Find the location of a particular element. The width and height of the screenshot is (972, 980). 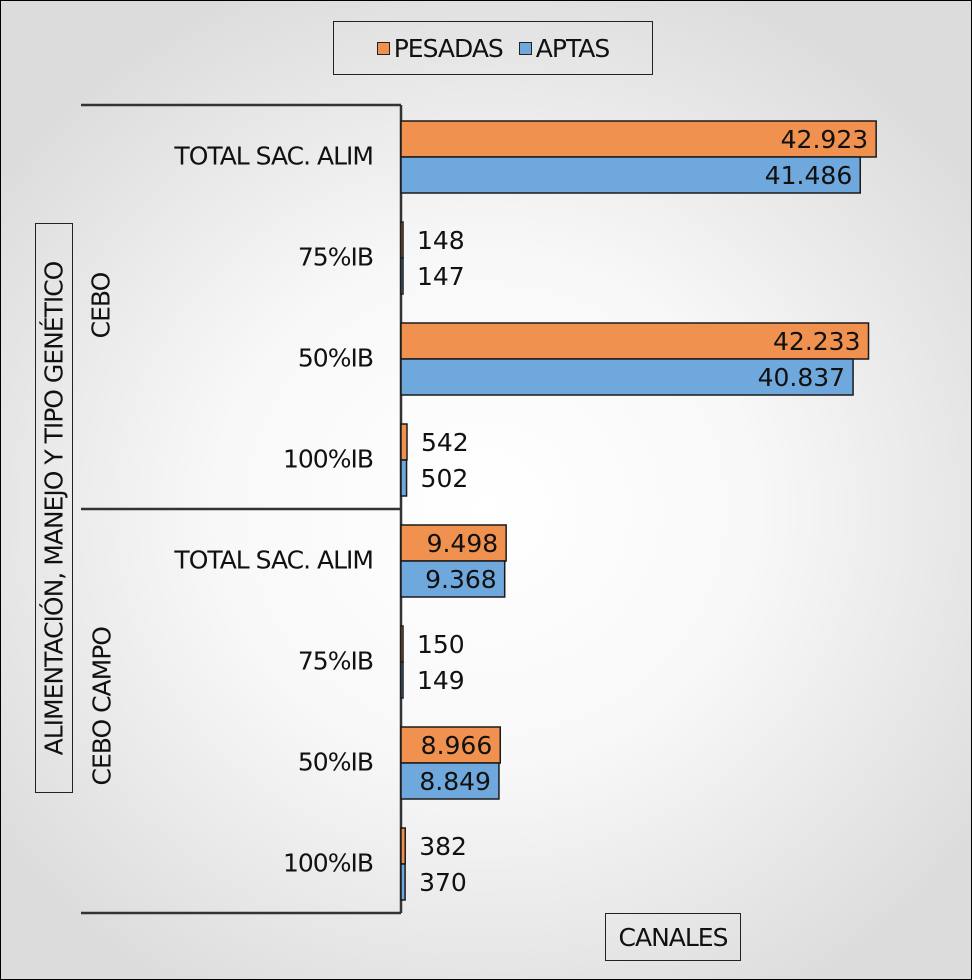

legend-label-pesadas: PESADAS is located at coordinates (448, 48).